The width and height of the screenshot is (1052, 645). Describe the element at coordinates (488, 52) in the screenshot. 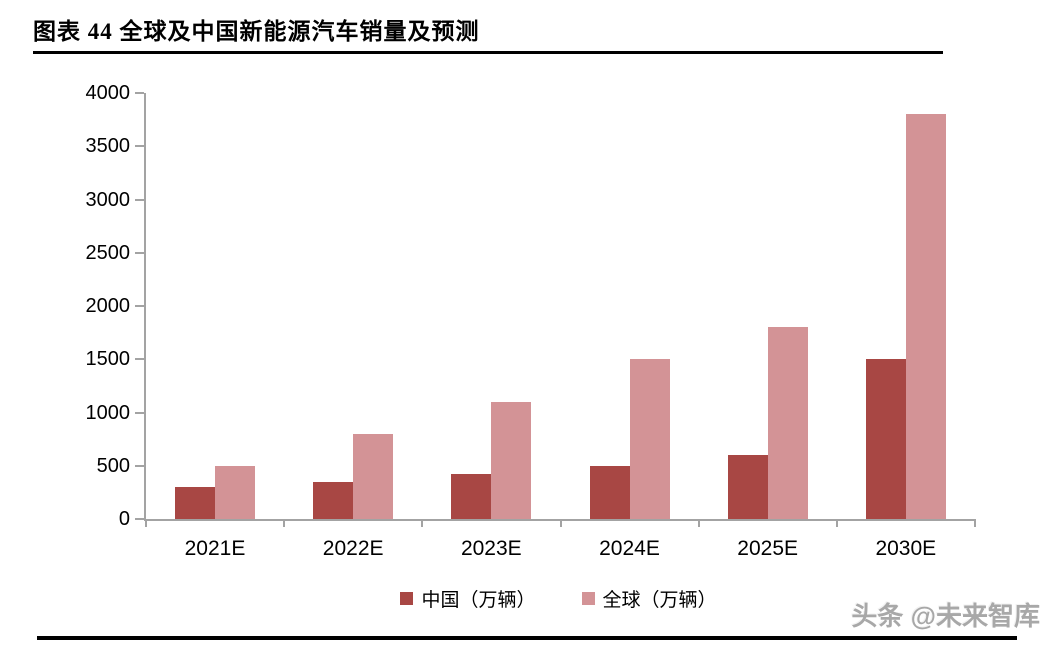

I see `title-underline` at that location.